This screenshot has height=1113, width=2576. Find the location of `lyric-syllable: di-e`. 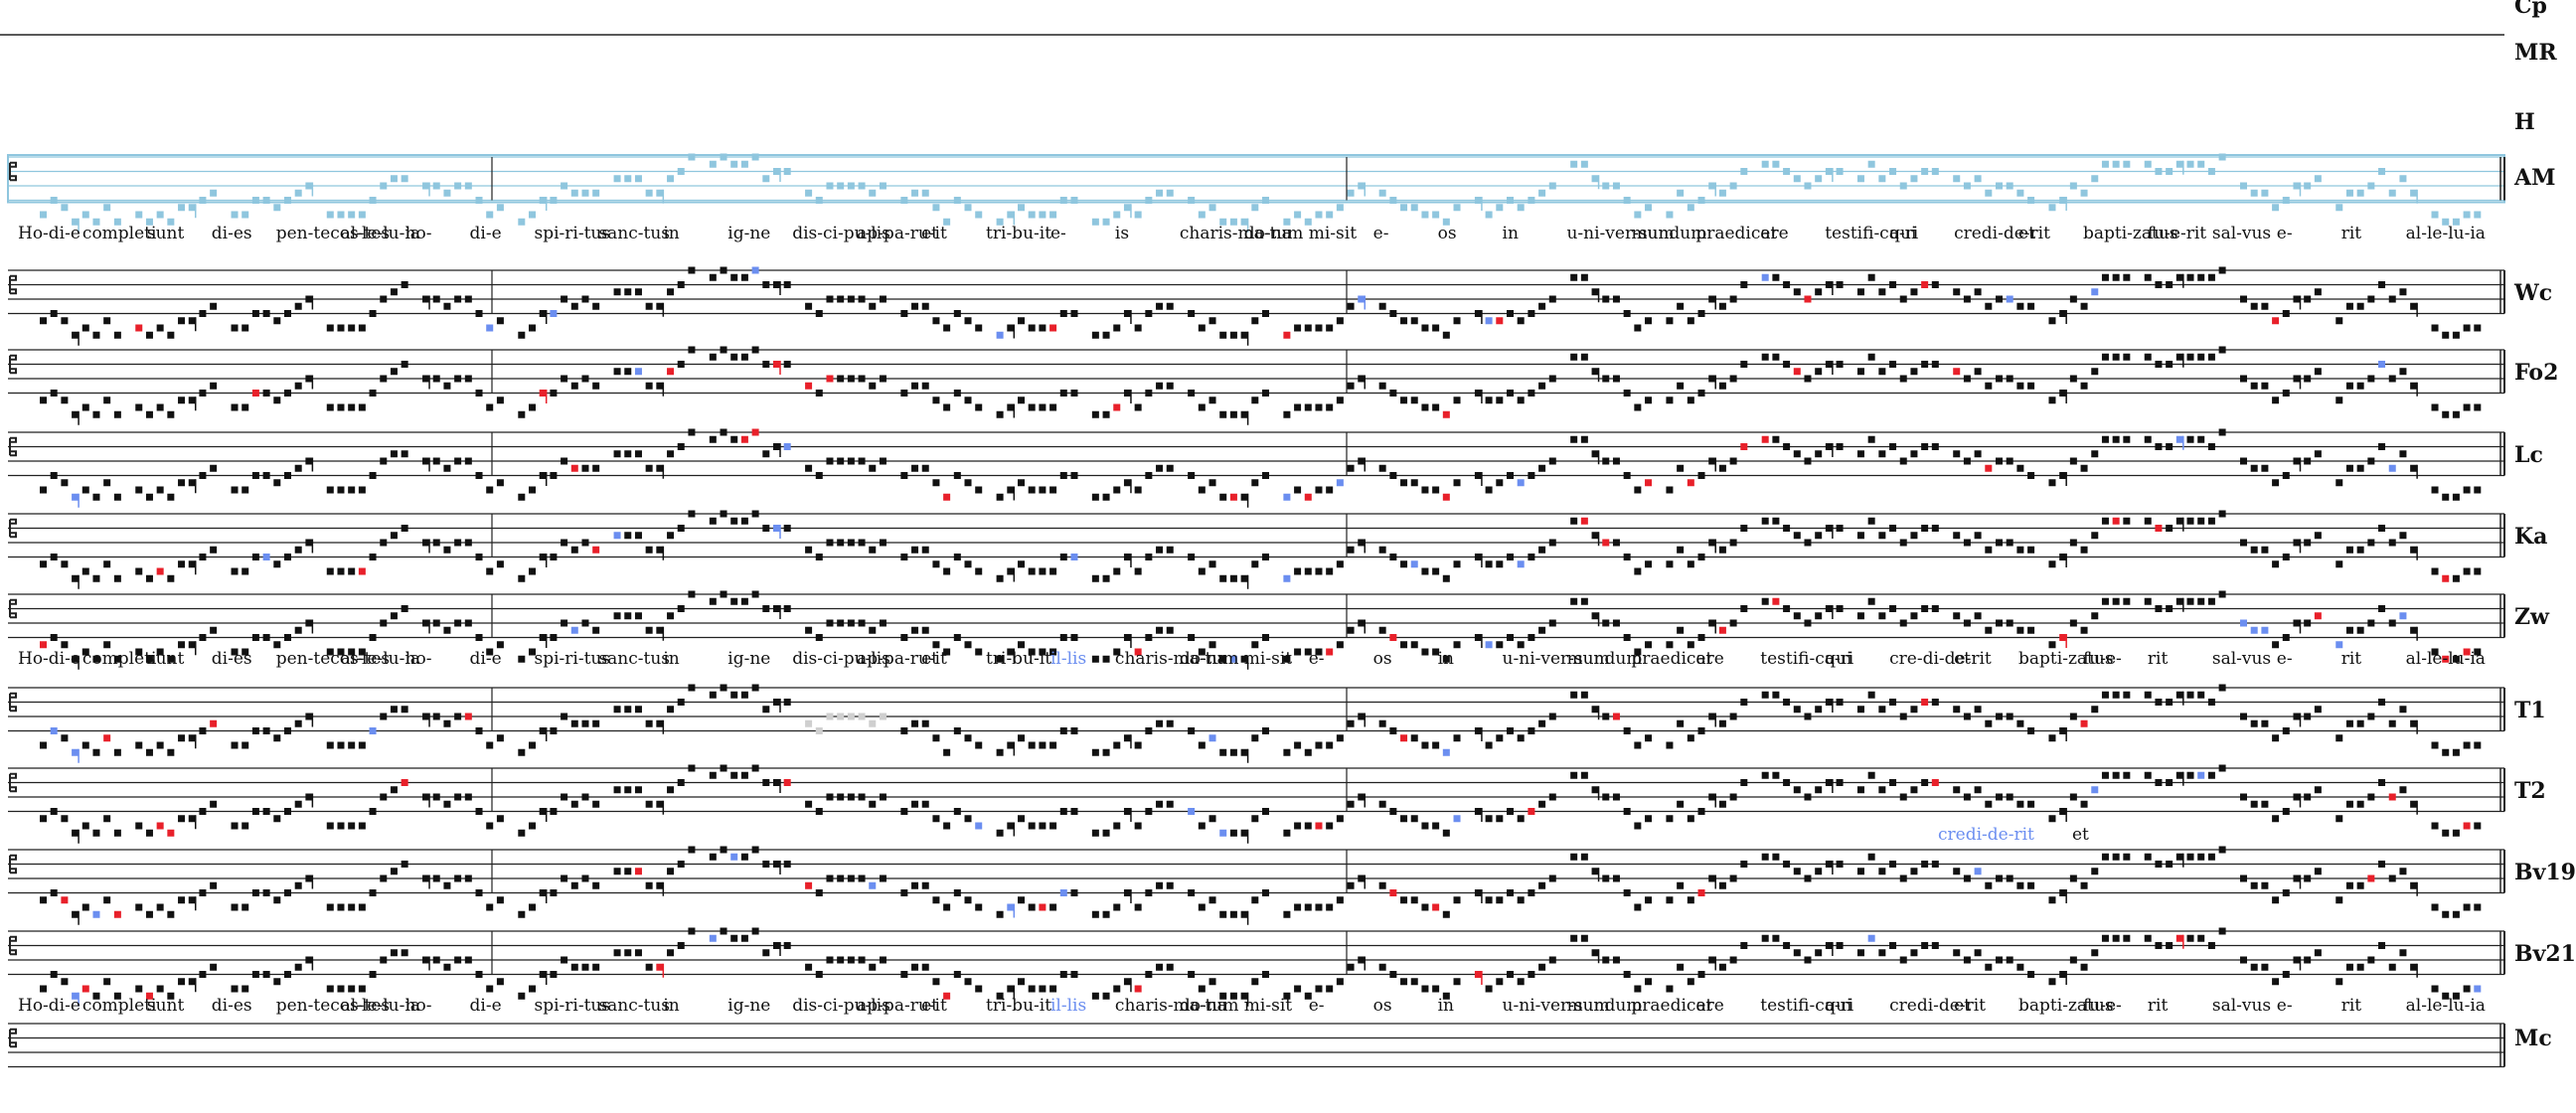

lyric-syllable: di-e is located at coordinates (486, 1006).